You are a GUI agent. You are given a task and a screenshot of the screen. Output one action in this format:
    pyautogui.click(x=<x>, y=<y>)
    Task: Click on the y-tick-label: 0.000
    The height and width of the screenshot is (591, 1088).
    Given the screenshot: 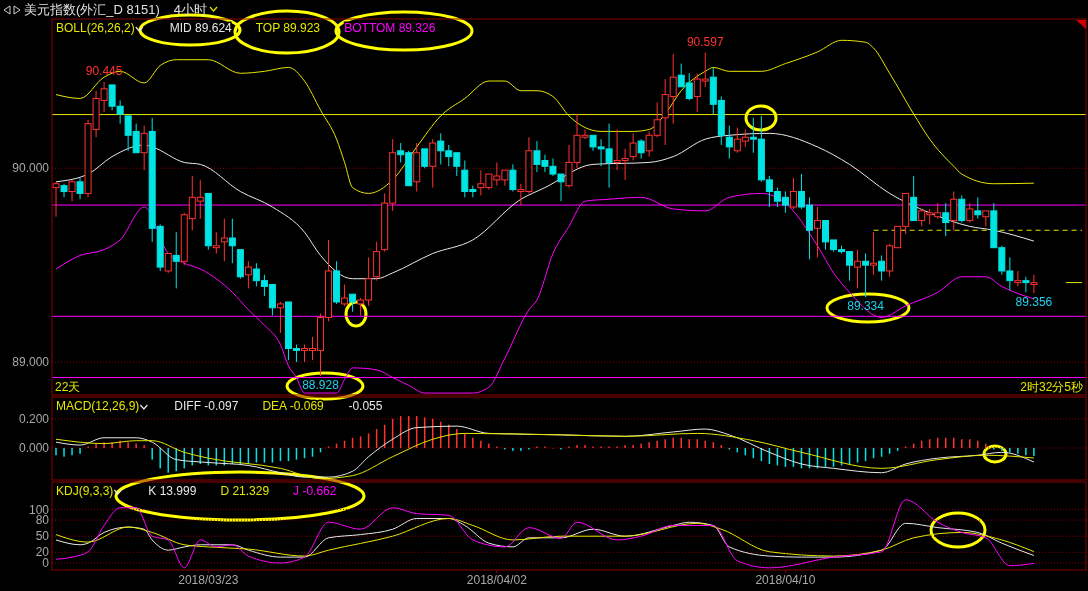 What is the action you would take?
    pyautogui.click(x=34, y=448)
    